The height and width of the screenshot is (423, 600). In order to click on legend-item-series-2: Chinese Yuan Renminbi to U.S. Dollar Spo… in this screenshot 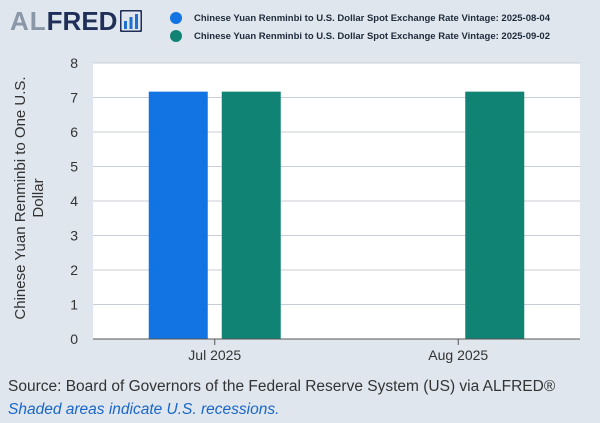, I will do `click(360, 36)`.